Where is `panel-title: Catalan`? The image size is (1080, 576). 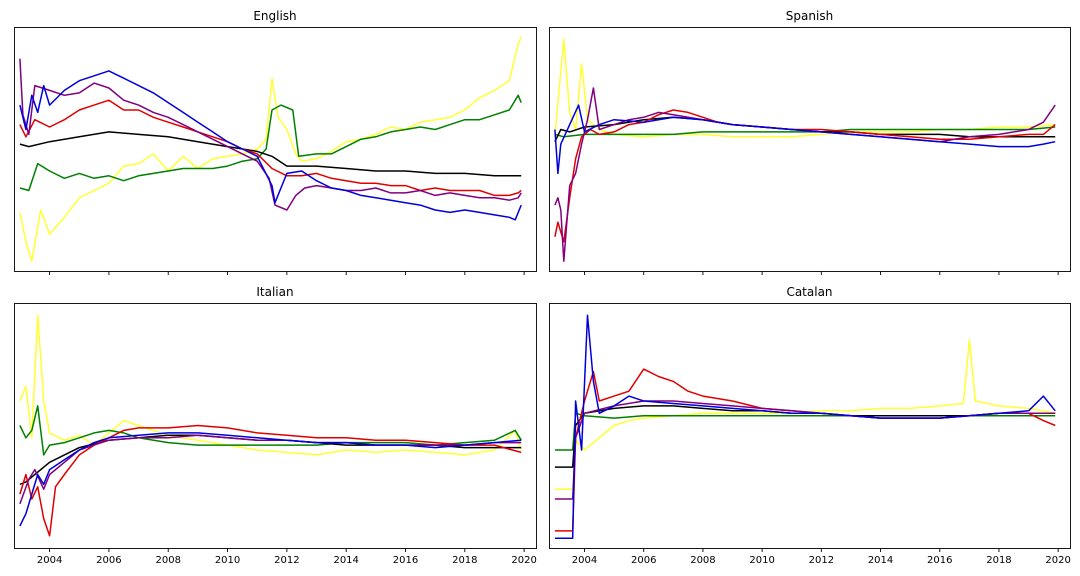 panel-title: Catalan is located at coordinates (809, 292).